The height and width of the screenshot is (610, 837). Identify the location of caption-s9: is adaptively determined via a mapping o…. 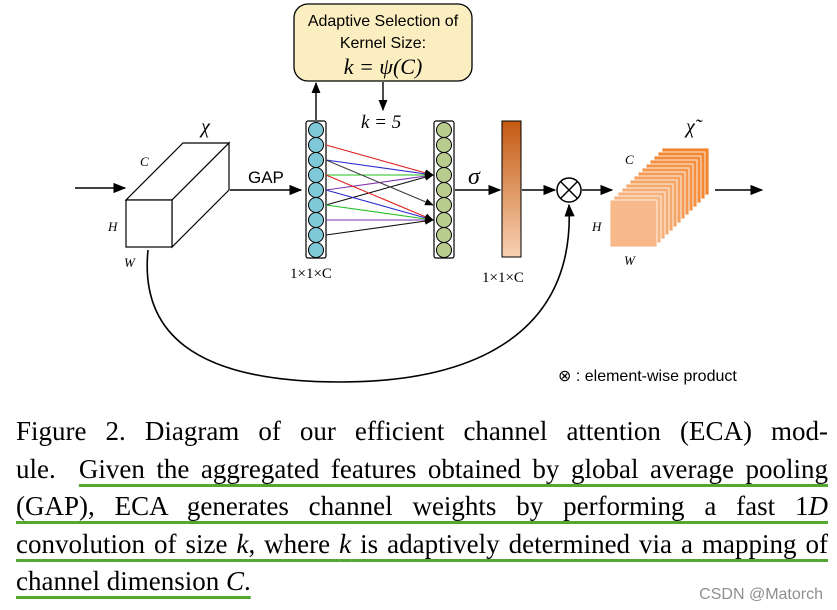
(422, 562).